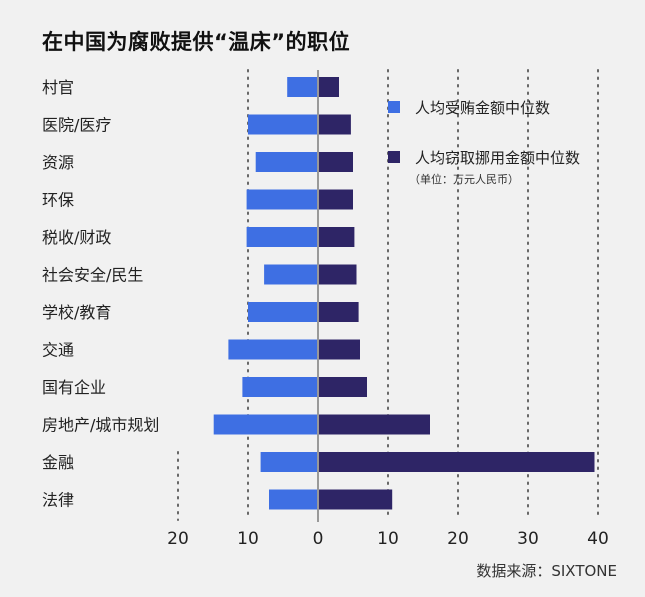 The height and width of the screenshot is (597, 645). I want to click on category-label-4: 税收/财政, so click(76, 237).